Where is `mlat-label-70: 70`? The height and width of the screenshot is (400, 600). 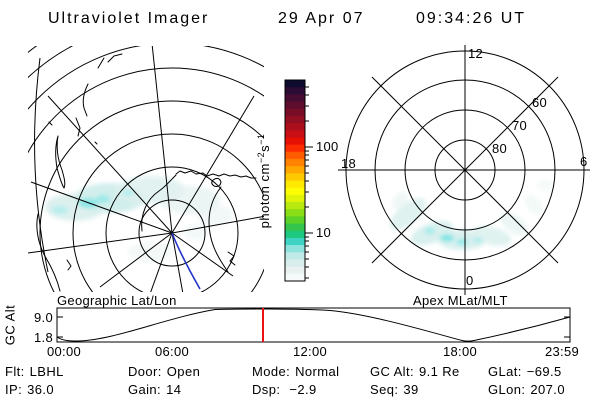 mlat-label-70: 70 is located at coordinates (520, 125).